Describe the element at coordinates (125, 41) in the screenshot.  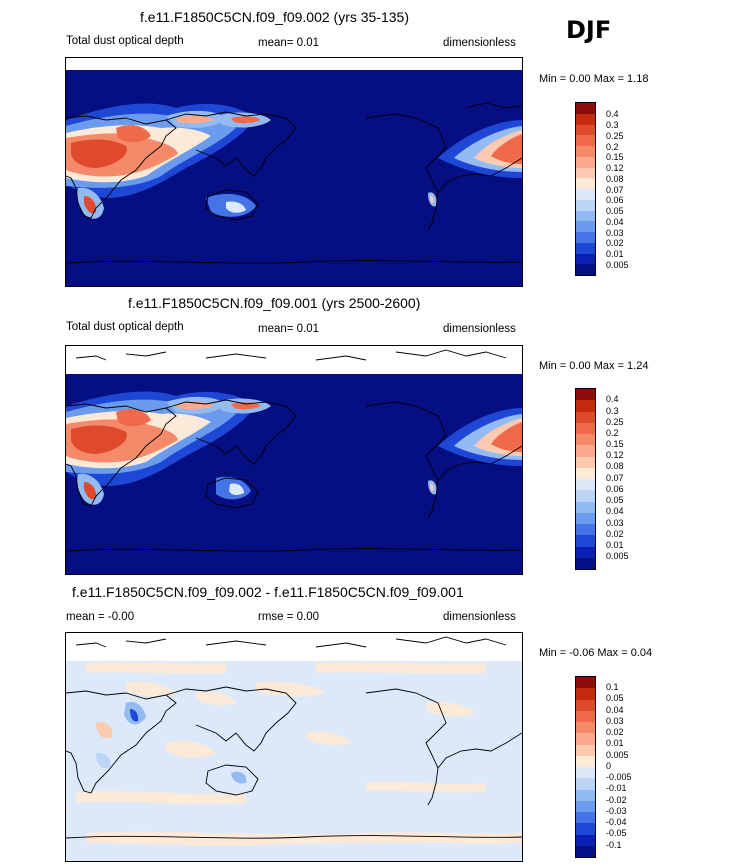
I see `panel-1-variable-label: Total dust optical depth` at that location.